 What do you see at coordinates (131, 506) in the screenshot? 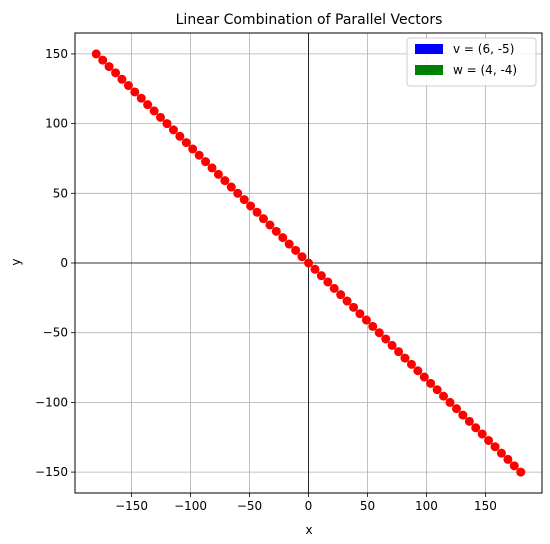
I see `x-tick-label: −150` at bounding box center [131, 506].